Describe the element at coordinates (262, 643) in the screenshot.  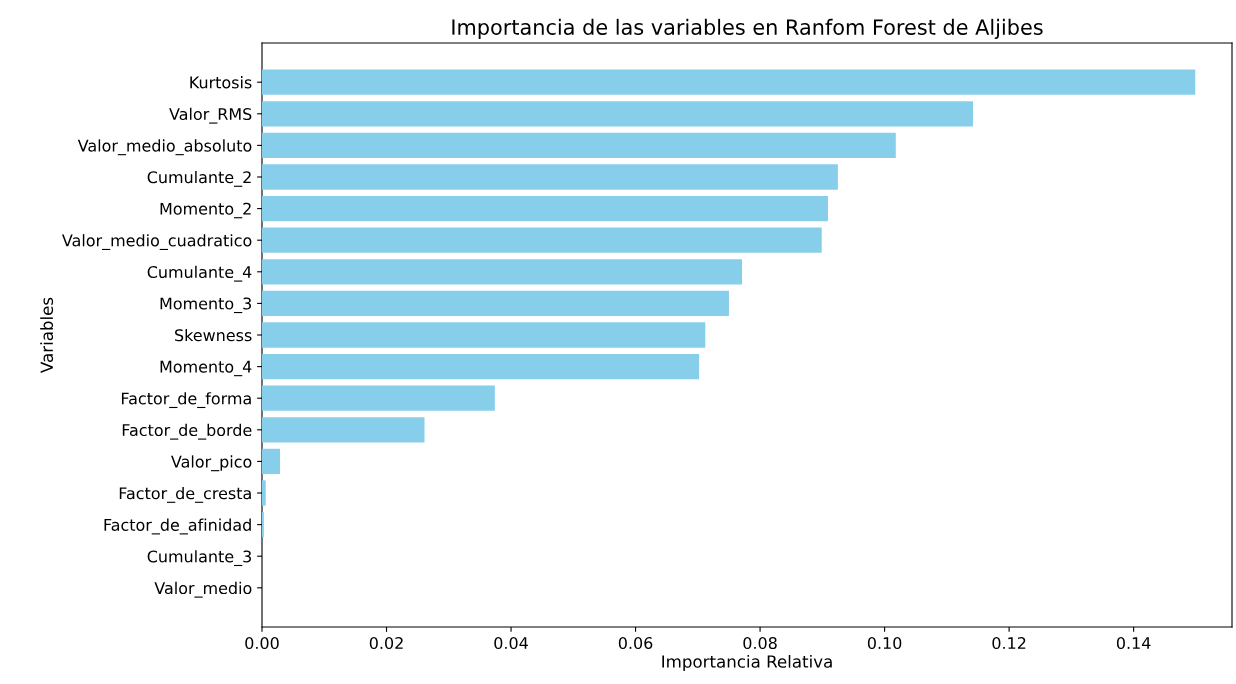
I see `x-tick-label: 0.00` at that location.